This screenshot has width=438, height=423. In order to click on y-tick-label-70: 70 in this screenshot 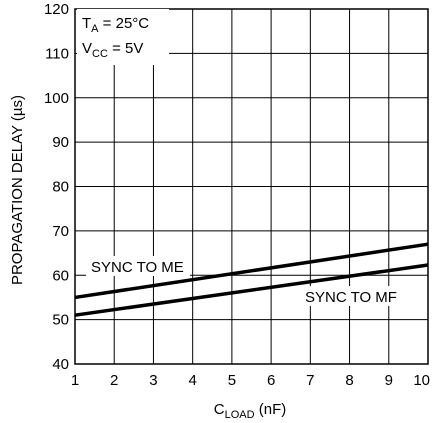, I will do `click(60, 231)`.